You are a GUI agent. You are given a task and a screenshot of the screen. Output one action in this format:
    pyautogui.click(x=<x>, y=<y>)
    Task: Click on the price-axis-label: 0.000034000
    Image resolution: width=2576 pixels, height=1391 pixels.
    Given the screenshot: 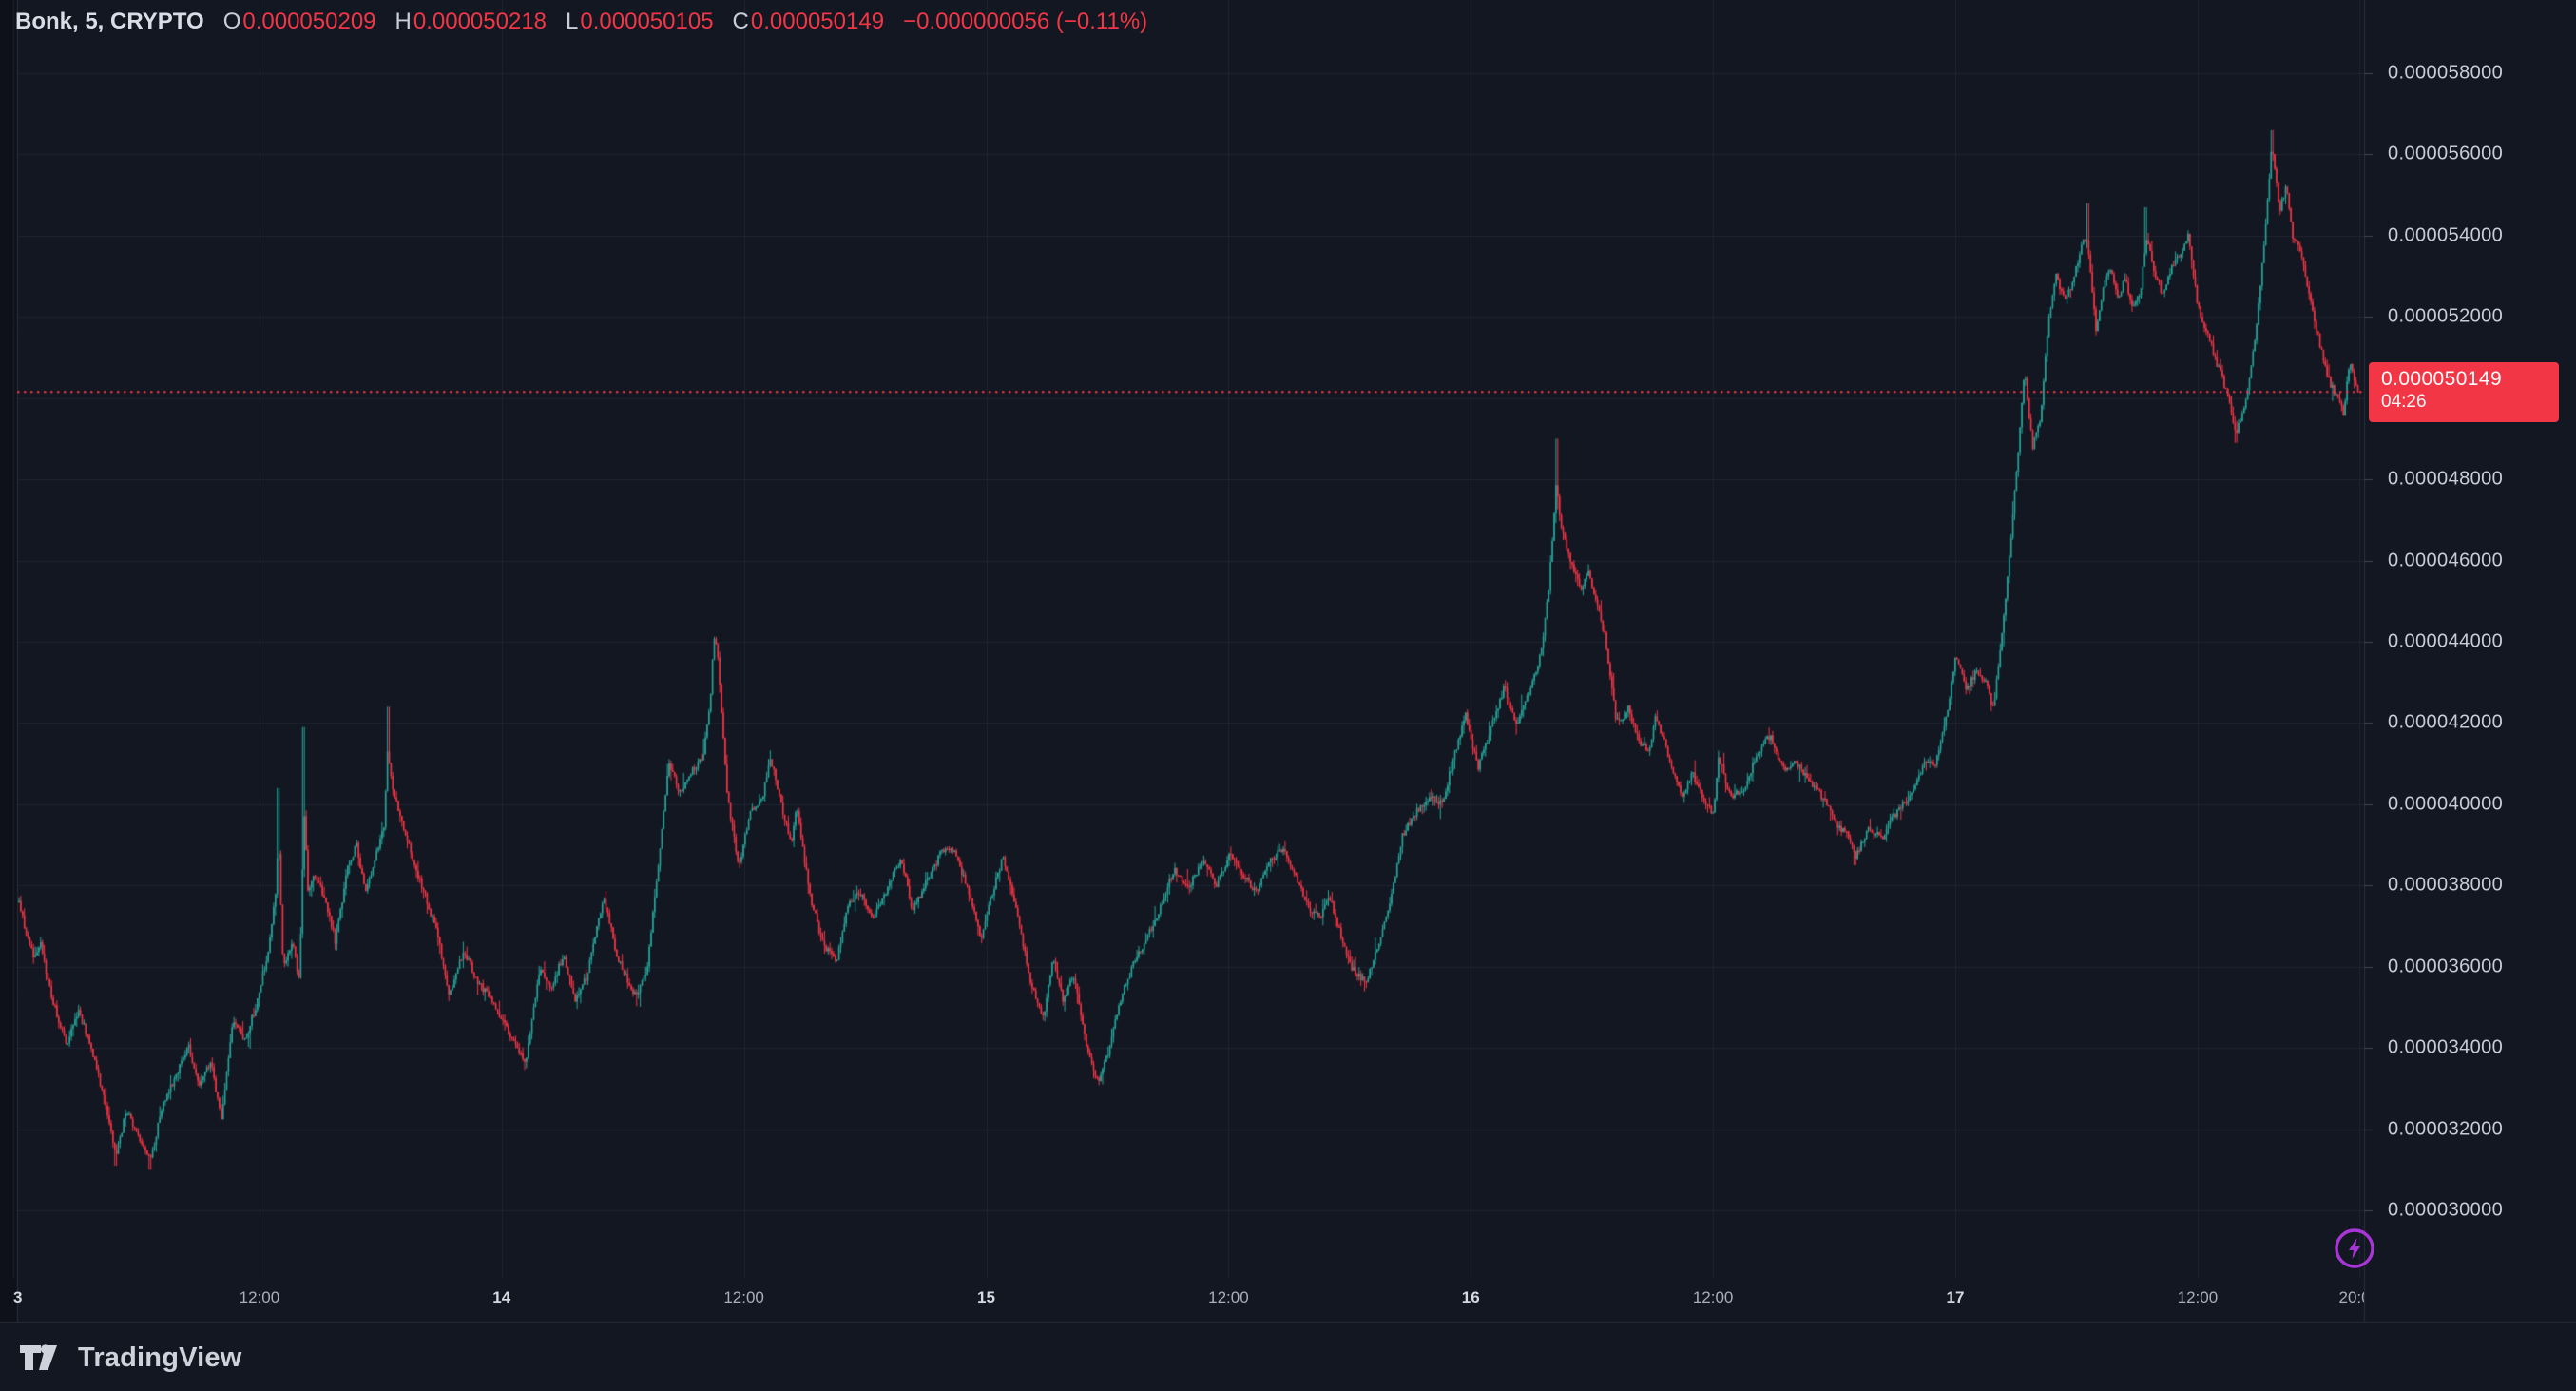 What is the action you would take?
    pyautogui.click(x=2446, y=1047)
    